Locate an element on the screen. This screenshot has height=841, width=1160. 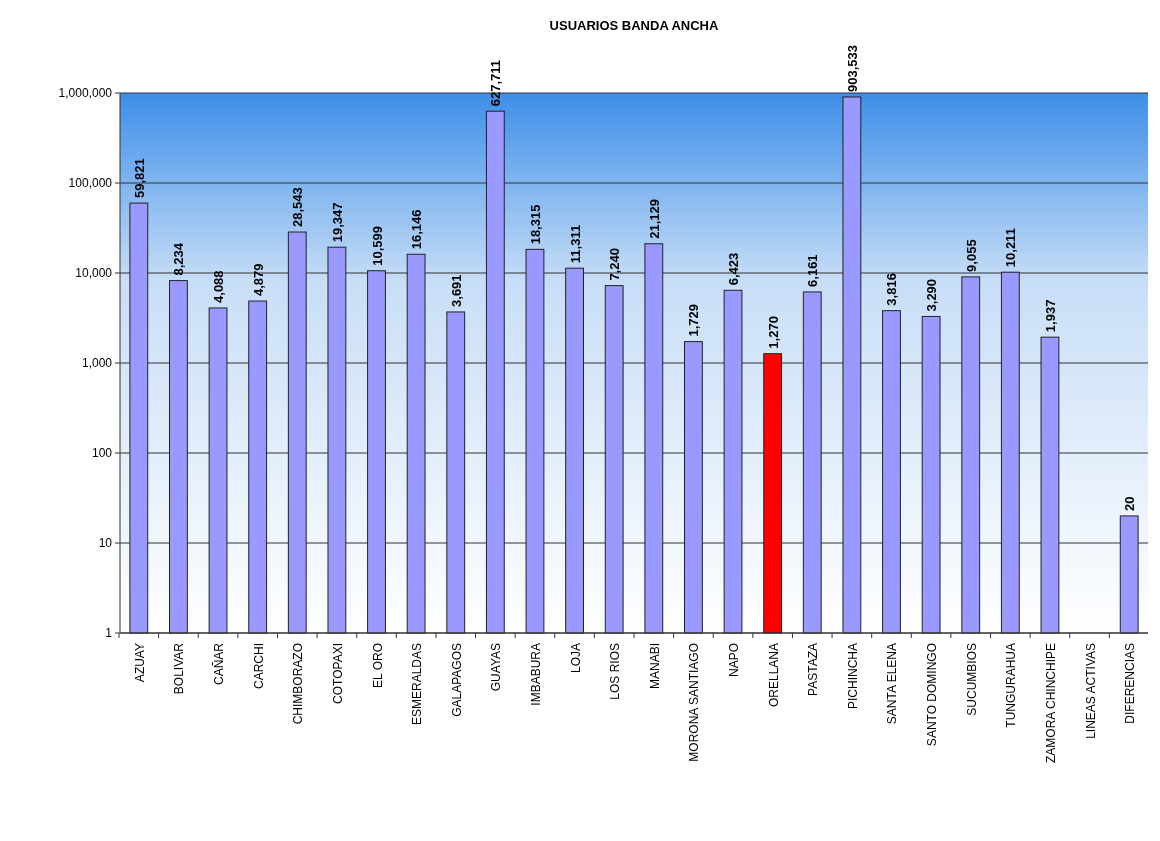
data-label: 28,543 is located at coordinates (298, 207).